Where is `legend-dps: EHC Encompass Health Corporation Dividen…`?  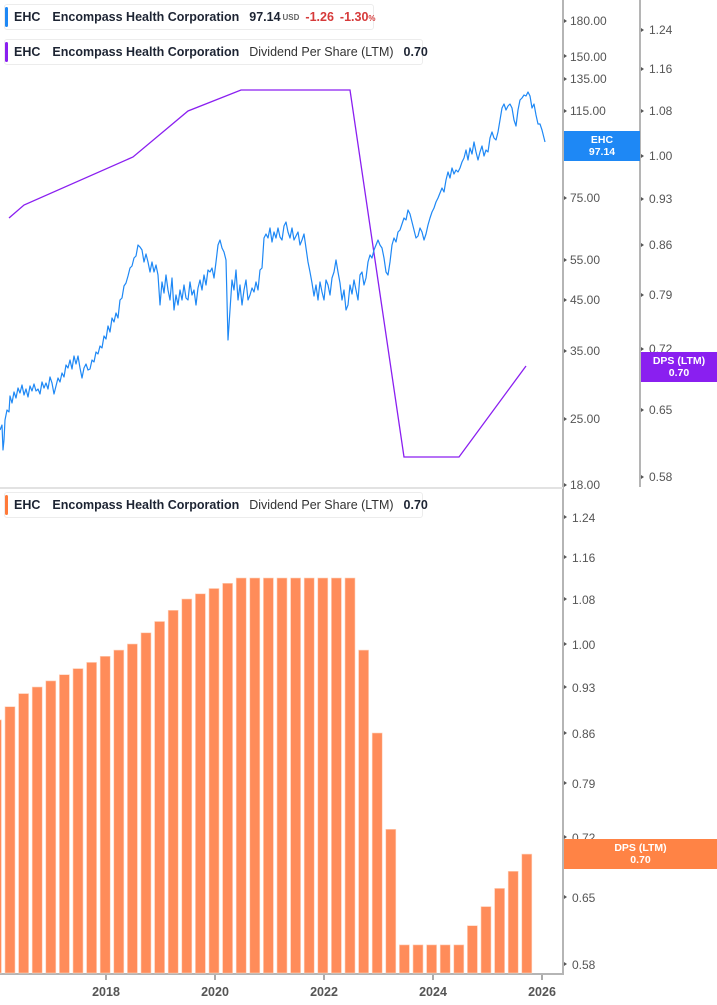 legend-dps: EHC Encompass Health Corporation Dividen… is located at coordinates (216, 52).